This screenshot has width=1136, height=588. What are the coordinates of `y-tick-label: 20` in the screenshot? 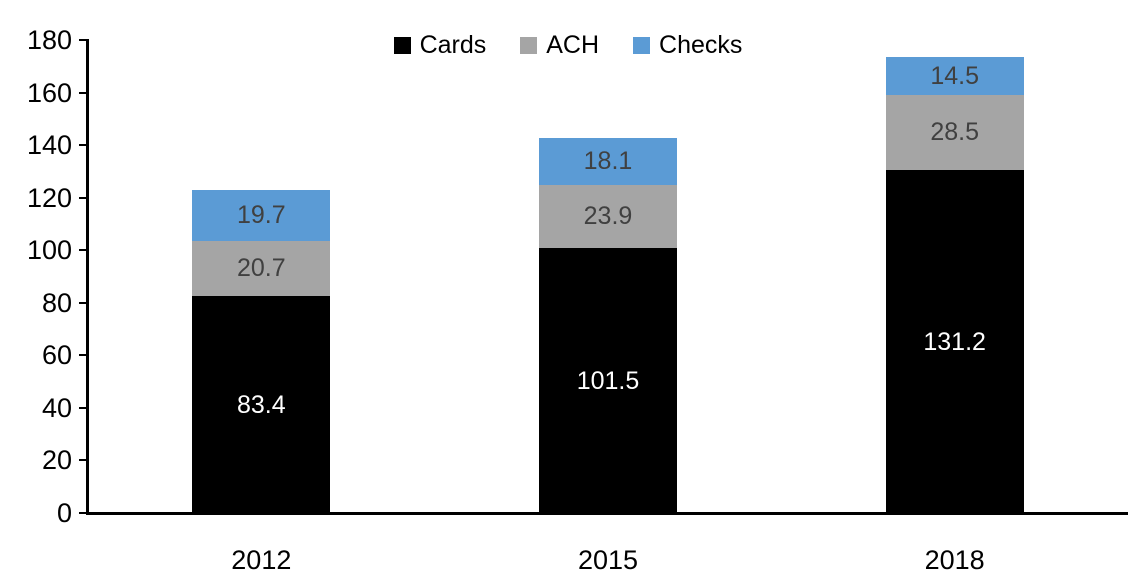 It's located at (56, 460).